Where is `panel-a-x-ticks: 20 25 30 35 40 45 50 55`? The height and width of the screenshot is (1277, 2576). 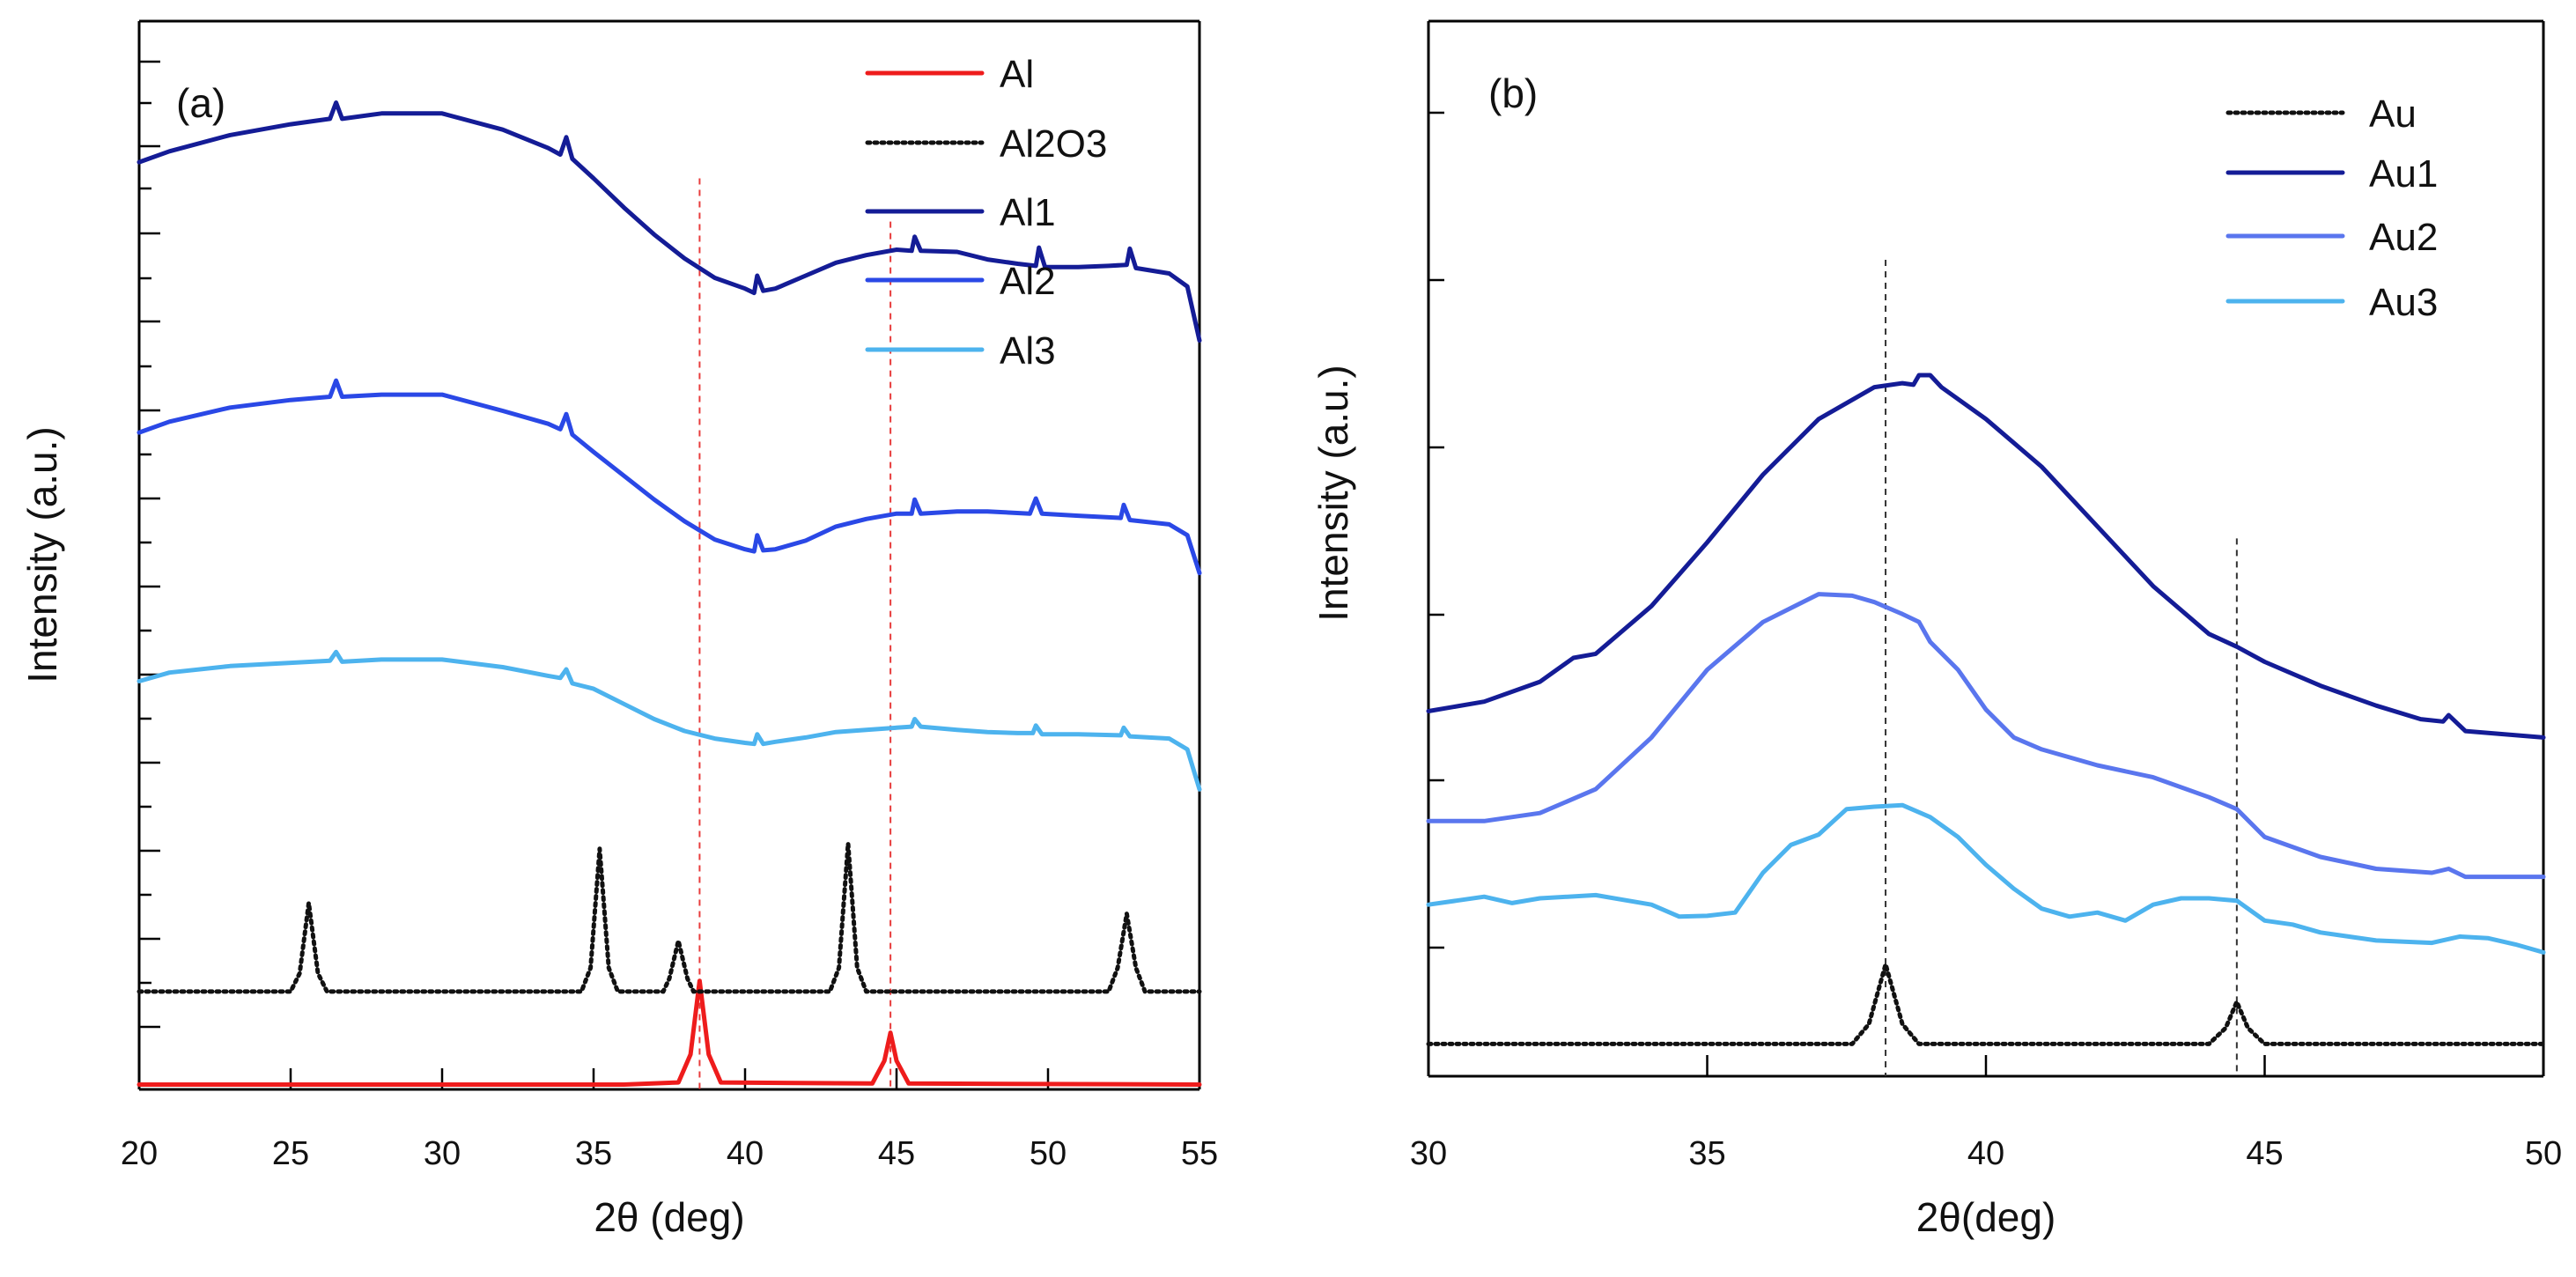 panel-a-x-ticks: 20 25 30 35 40 45 50 55 is located at coordinates (669, 1120).